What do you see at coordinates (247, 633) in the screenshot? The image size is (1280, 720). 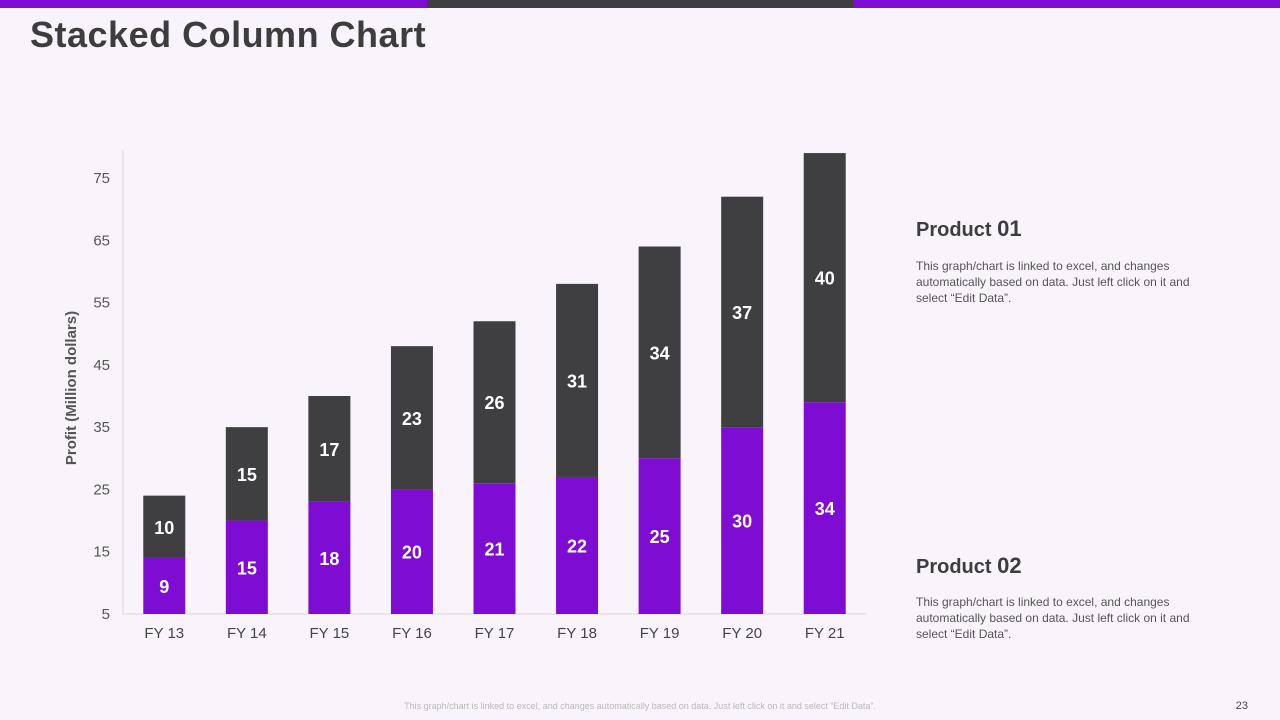 I see `x-tick-label: FY 14` at bounding box center [247, 633].